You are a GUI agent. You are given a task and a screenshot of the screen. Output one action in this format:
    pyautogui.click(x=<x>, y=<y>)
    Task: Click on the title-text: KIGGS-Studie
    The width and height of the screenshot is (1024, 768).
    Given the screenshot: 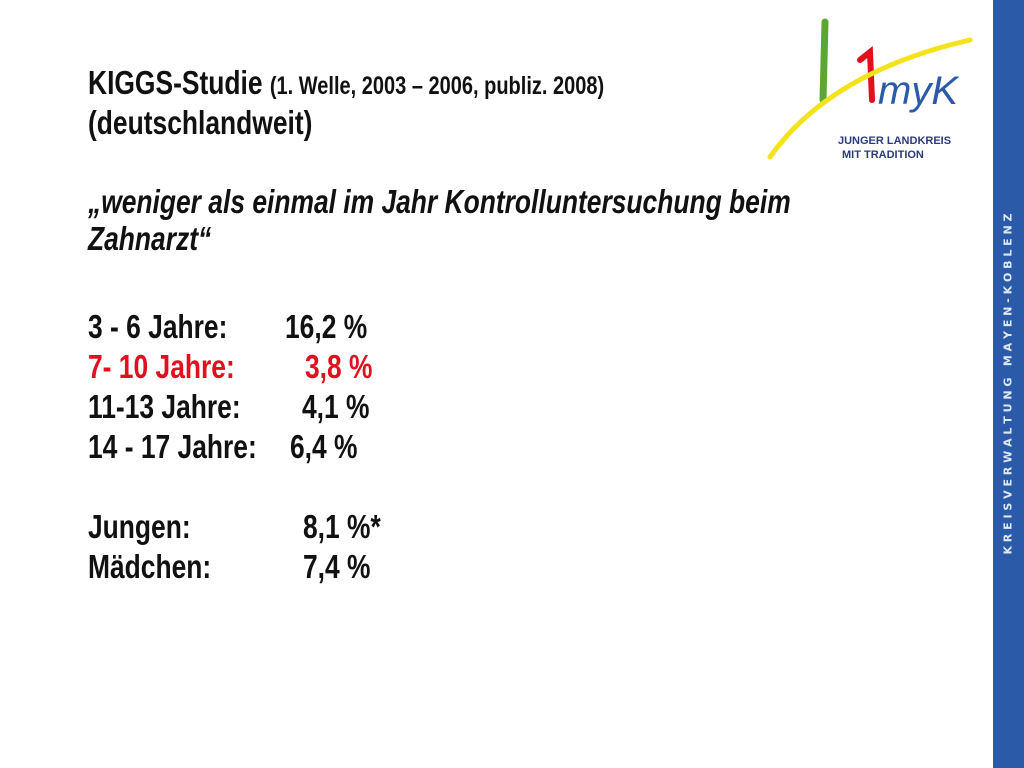 What is the action you would take?
    pyautogui.click(x=175, y=82)
    